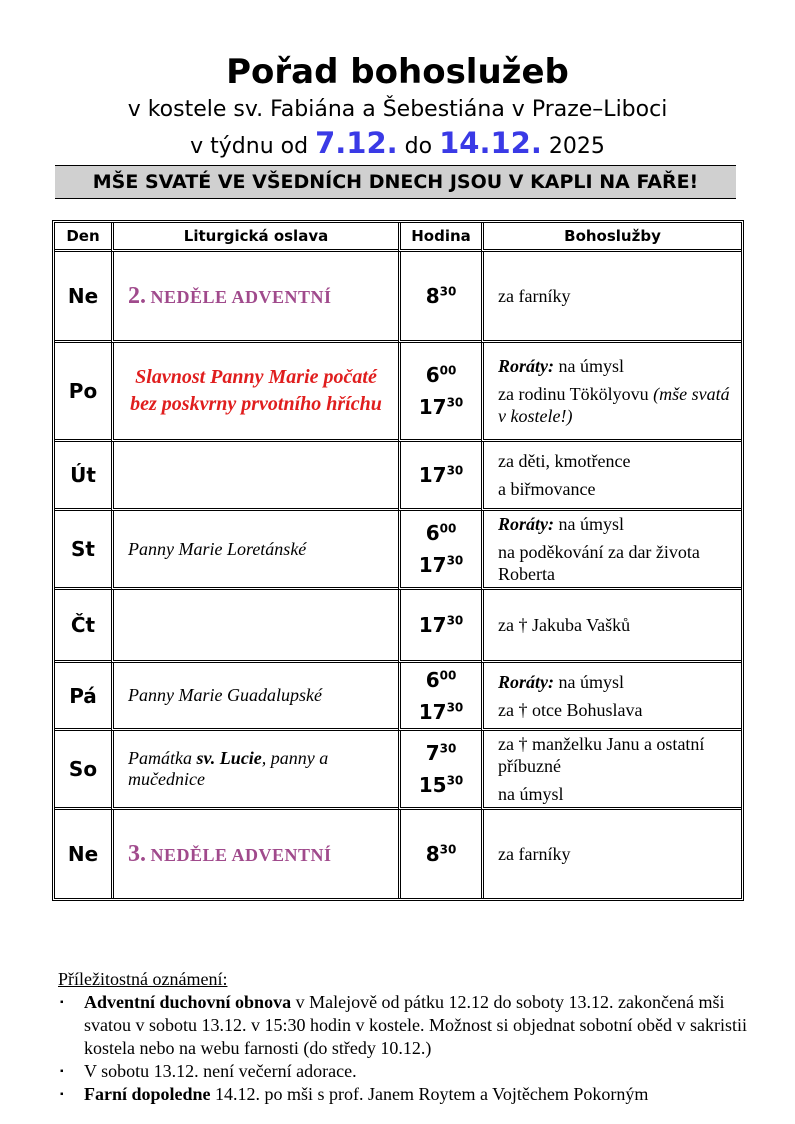  I want to click on row: Čt 1730 za † Jakuba Vašků, so click(398, 626).